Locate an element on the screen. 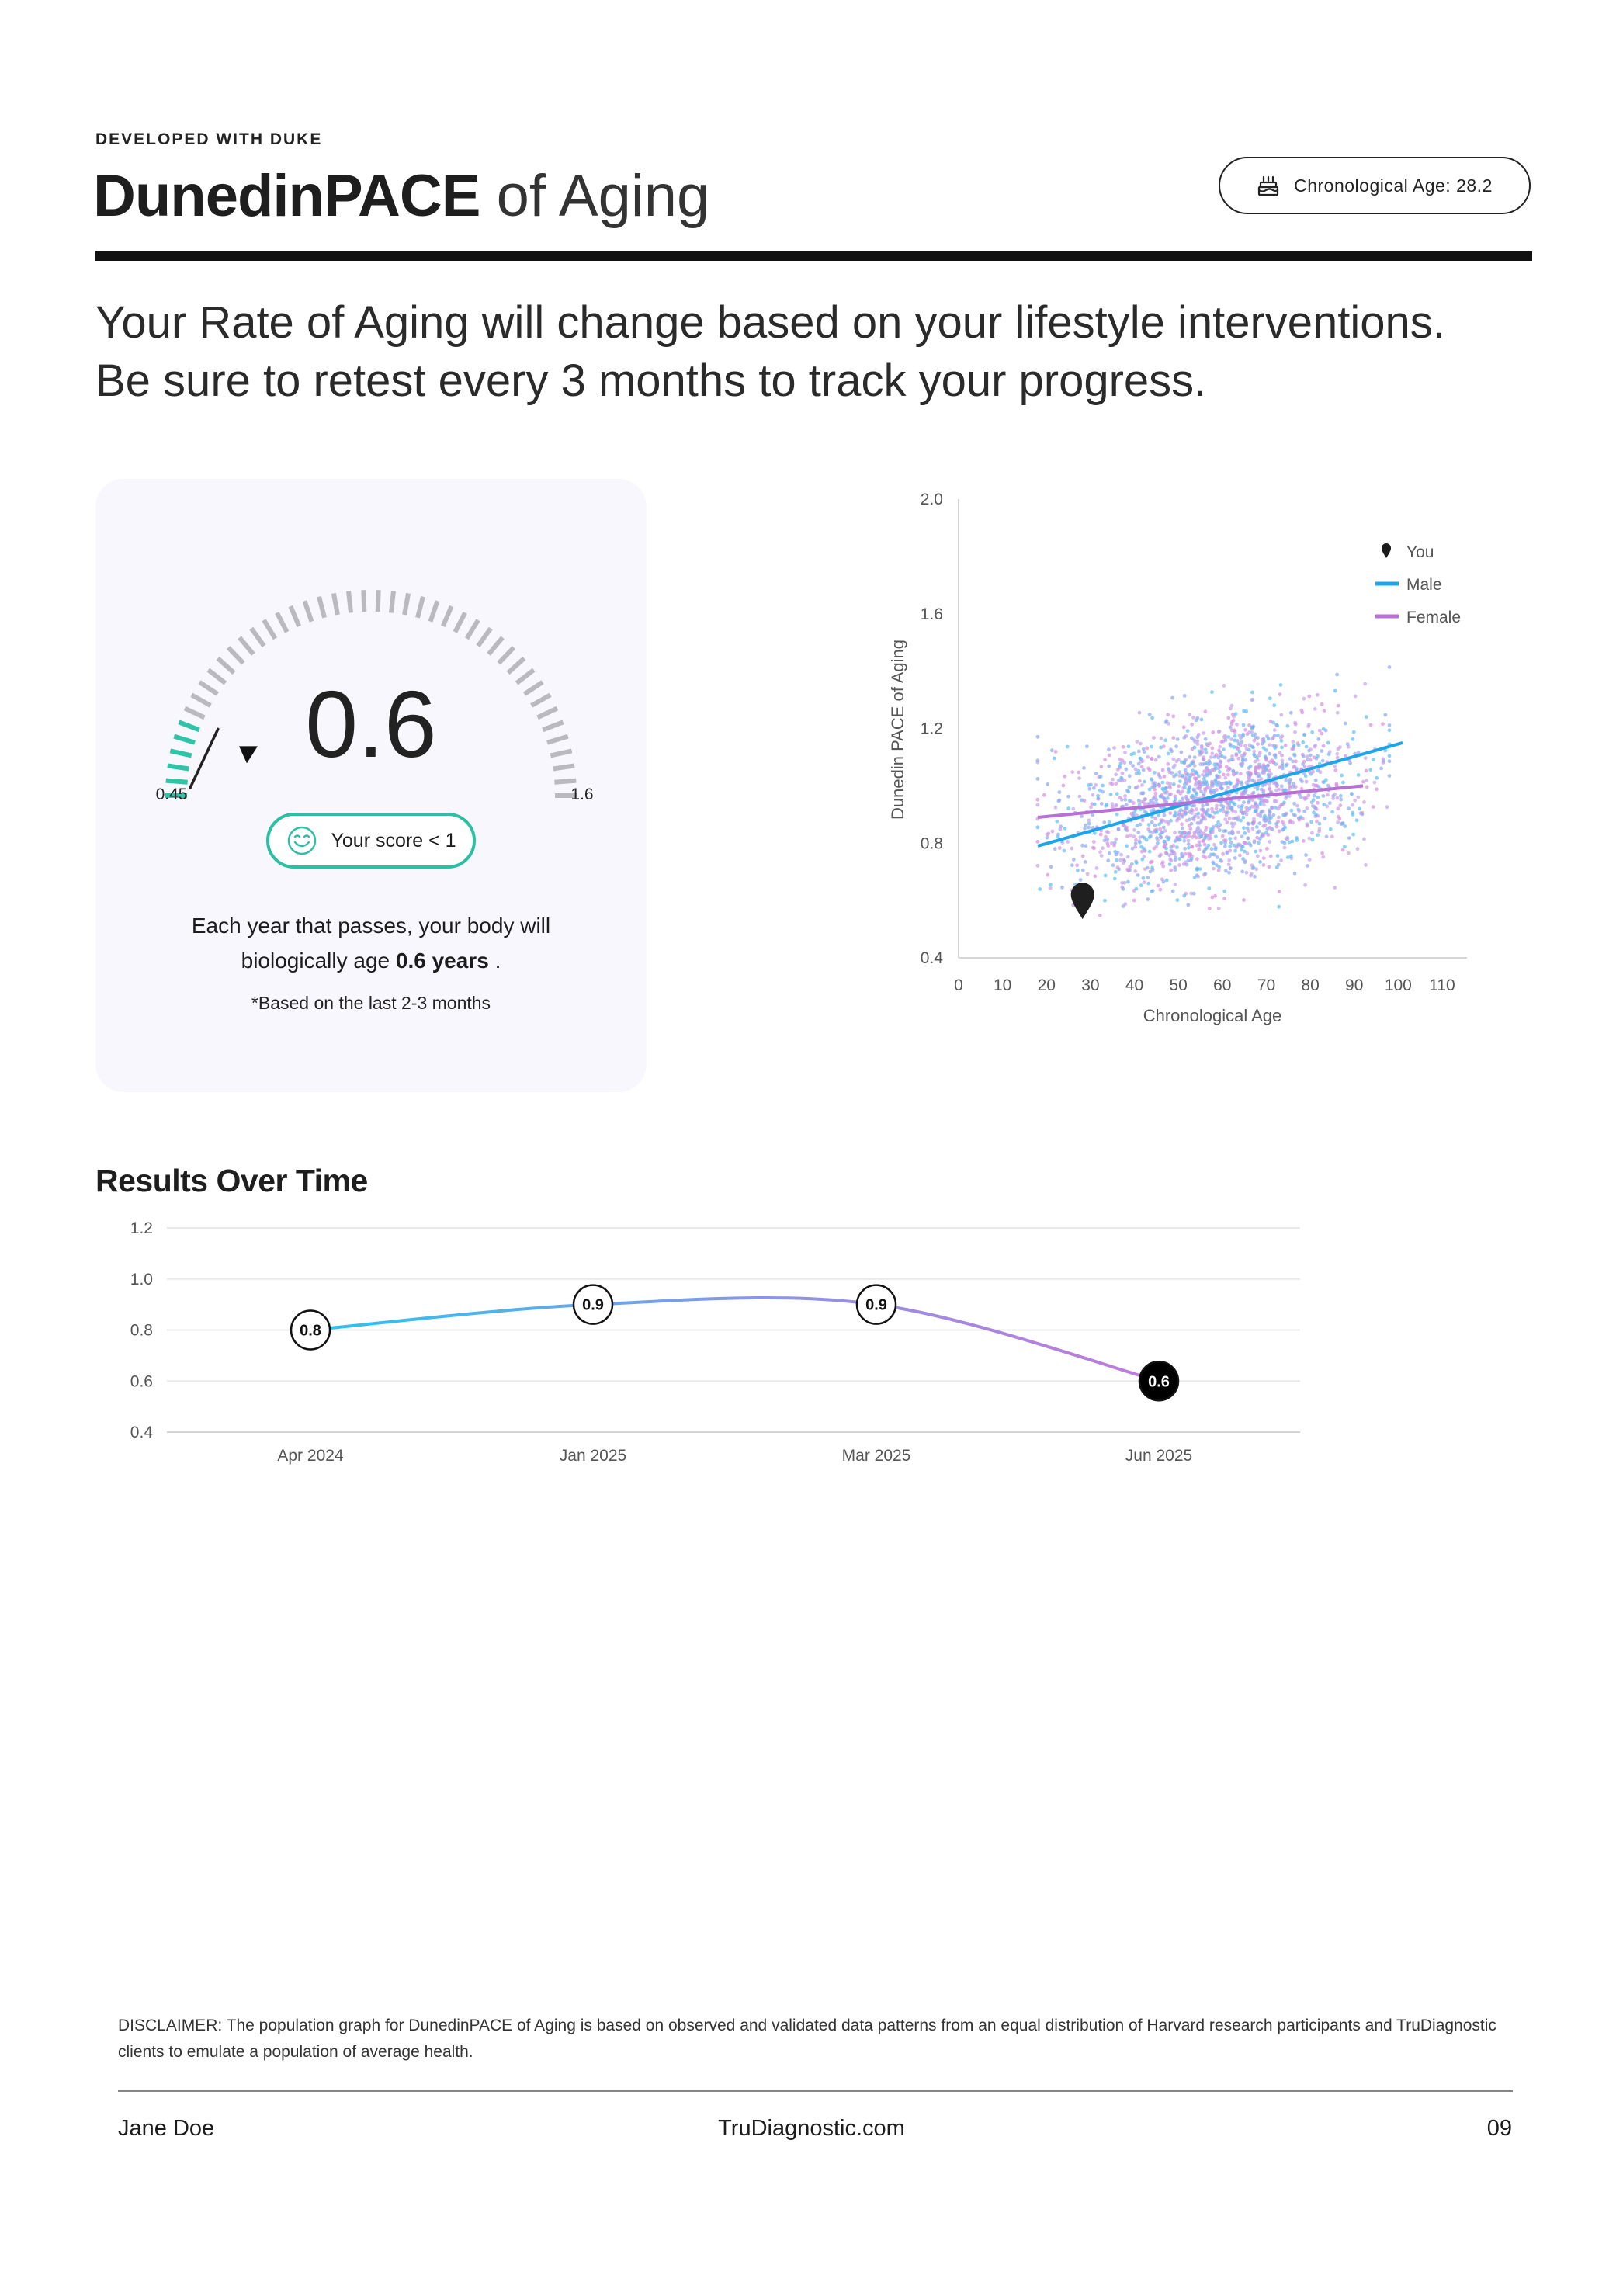 Image resolution: width=1623 pixels, height=2296 pixels. smile-icon is located at coordinates (301, 840).